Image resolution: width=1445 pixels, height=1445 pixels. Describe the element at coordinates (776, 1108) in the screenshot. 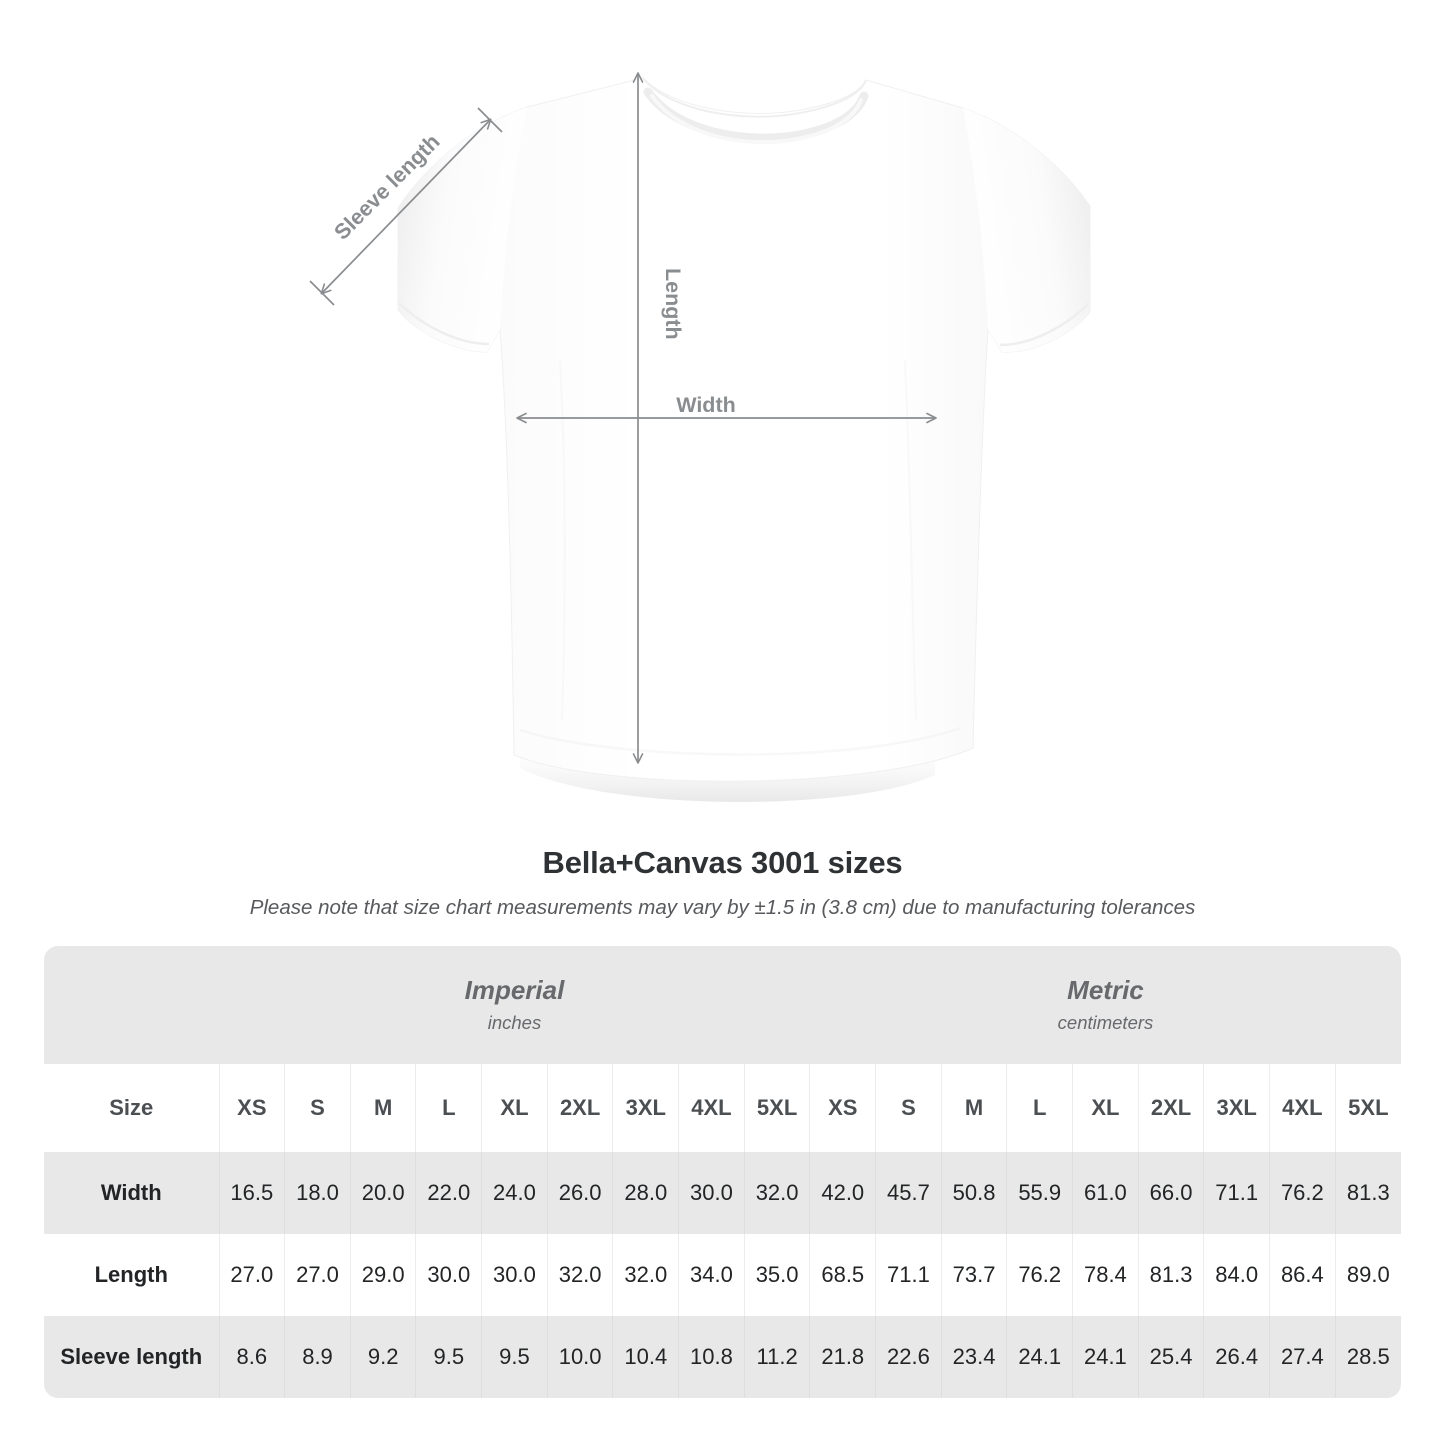

I see `size-header-imperial-5xl: 5XL` at that location.